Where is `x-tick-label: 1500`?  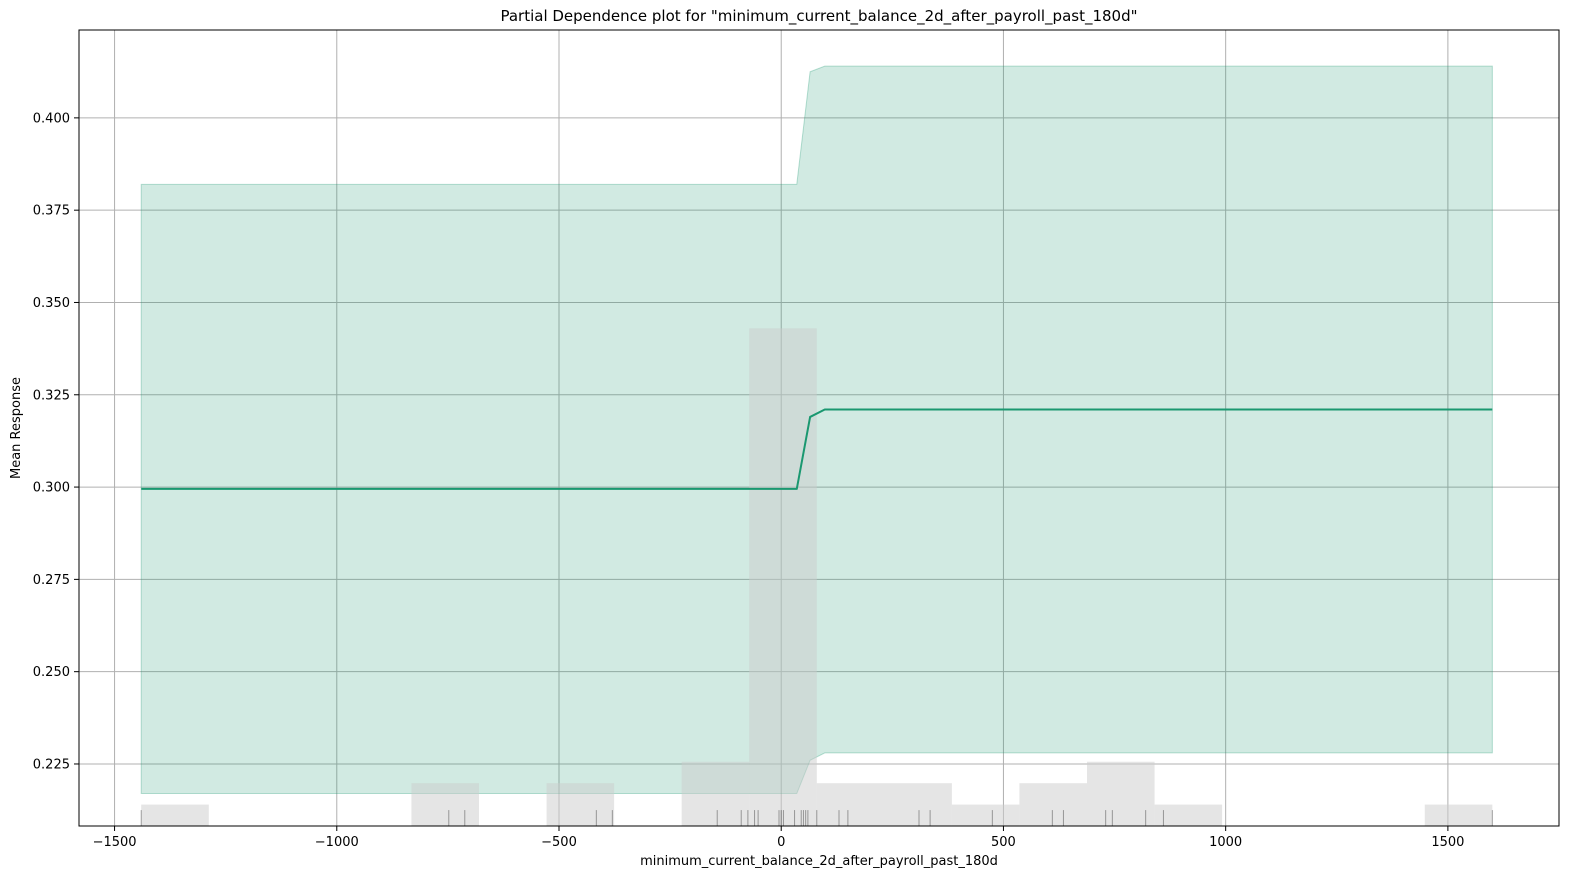
x-tick-label: 1500 is located at coordinates (1447, 842).